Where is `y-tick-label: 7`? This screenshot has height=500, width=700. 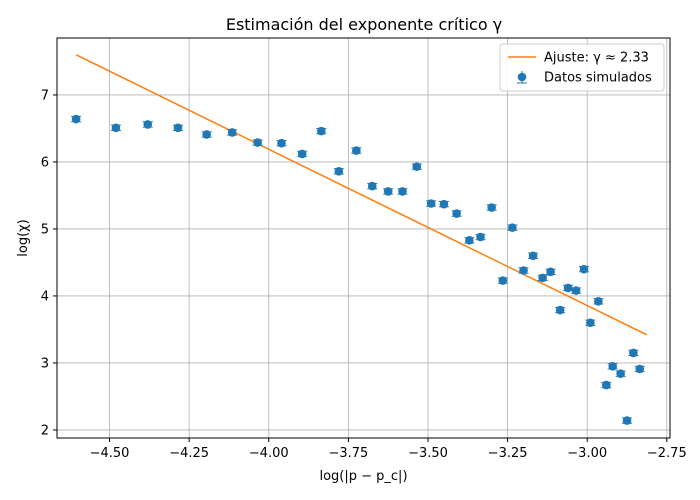 y-tick-label: 7 is located at coordinates (45, 95).